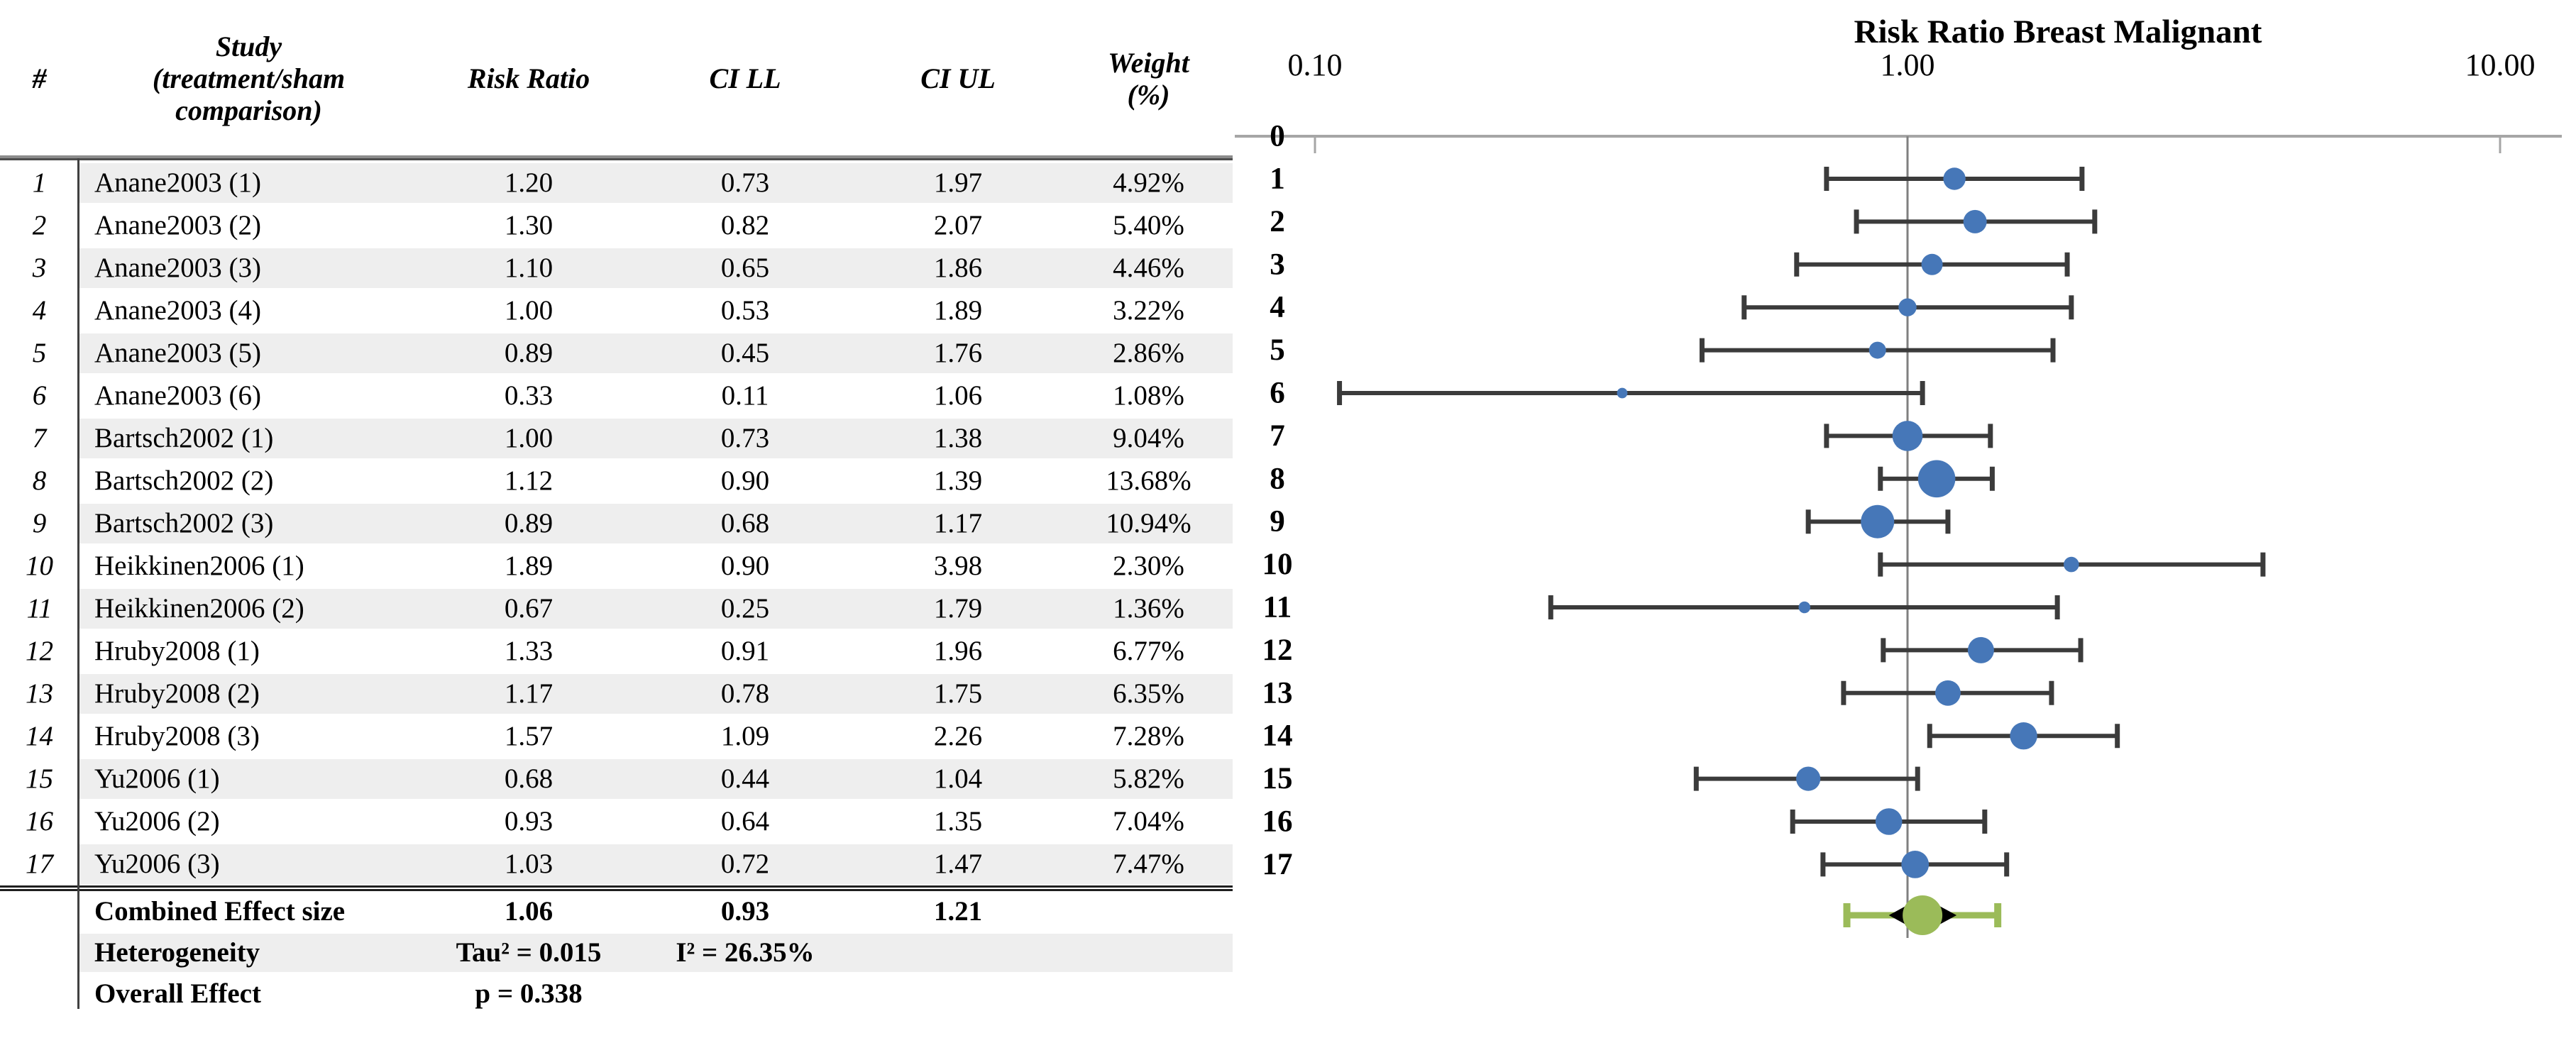  What do you see at coordinates (529, 911) in the screenshot?
I see `combined-rr: 1.06` at bounding box center [529, 911].